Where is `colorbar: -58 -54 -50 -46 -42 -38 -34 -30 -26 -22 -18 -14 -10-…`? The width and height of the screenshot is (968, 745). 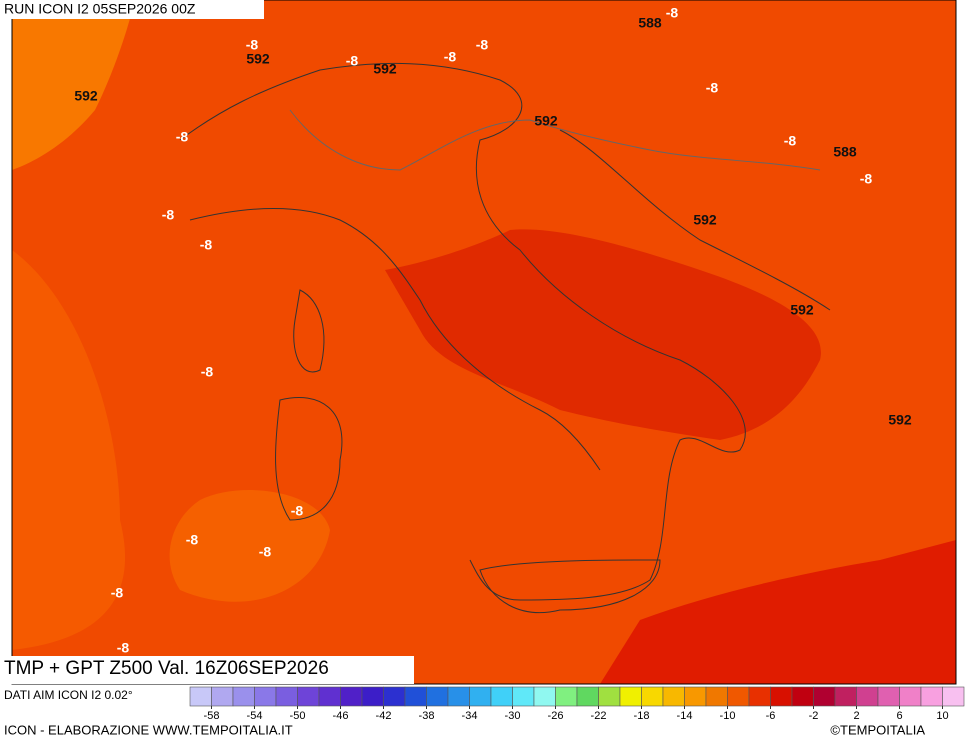
colorbar: -58 -54 -50 -46 -42 -38 -34 -30 -26 -22 -18 -14 -10-… is located at coordinates (577, 704).